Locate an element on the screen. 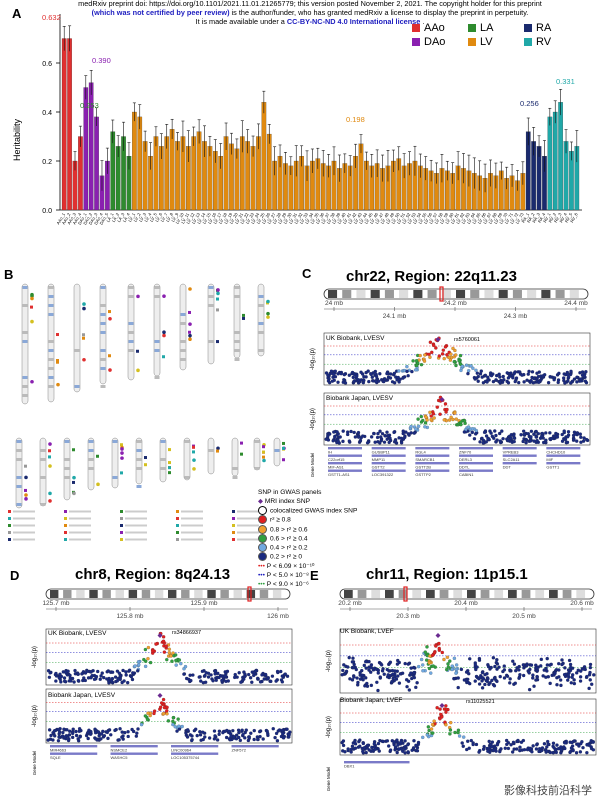 The image size is (606, 804). x-tick-label: LV_47 is located at coordinates (379, 217).